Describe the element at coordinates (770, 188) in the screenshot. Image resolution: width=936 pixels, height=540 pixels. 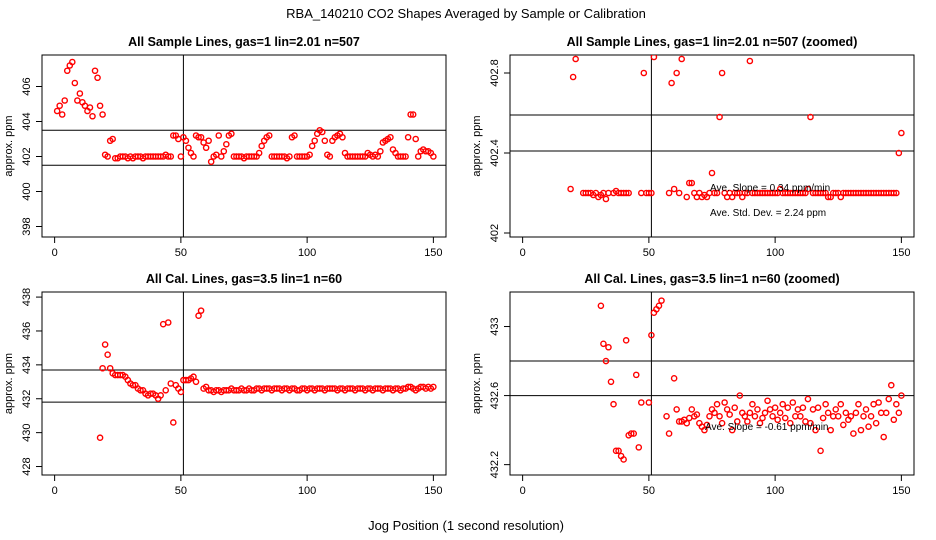
I see `annotation-text: Ave. Slope = 0.34 ppm/min` at that location.